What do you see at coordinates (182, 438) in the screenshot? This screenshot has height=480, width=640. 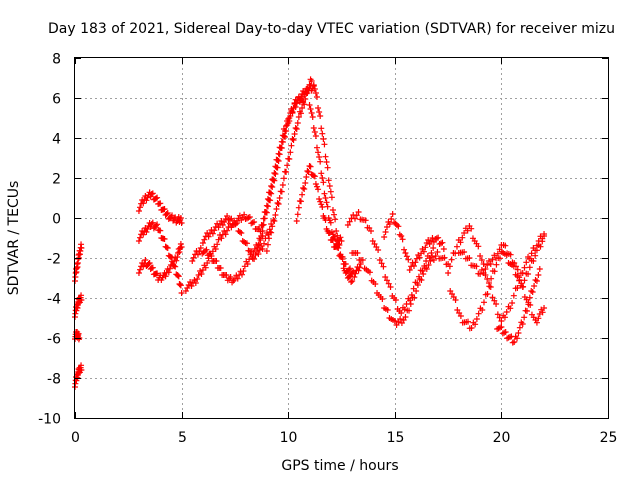 I see `x-tick-label: 5` at bounding box center [182, 438].